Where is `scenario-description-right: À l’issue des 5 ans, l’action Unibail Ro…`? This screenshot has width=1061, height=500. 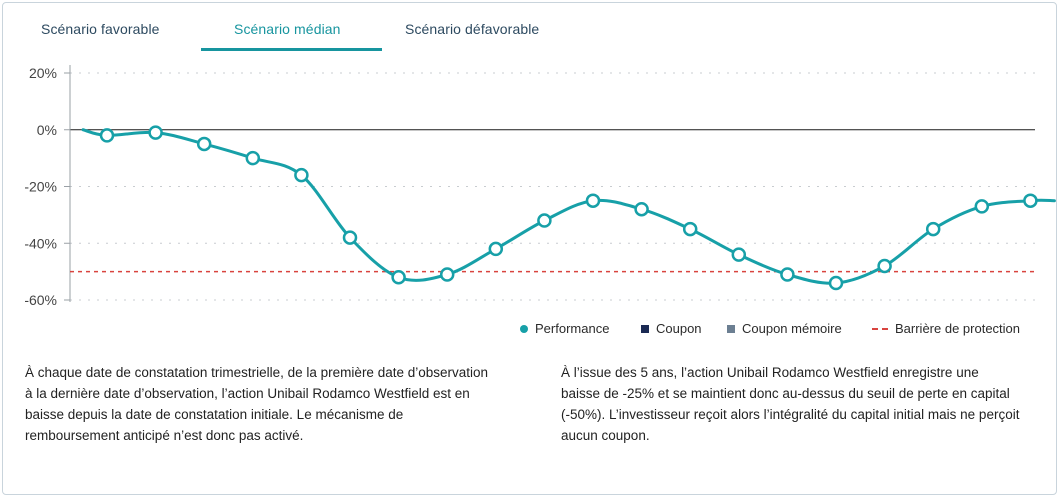
scenario-description-right: À l’issue des 5 ans, l’action Unibail Ro… is located at coordinates (790, 404).